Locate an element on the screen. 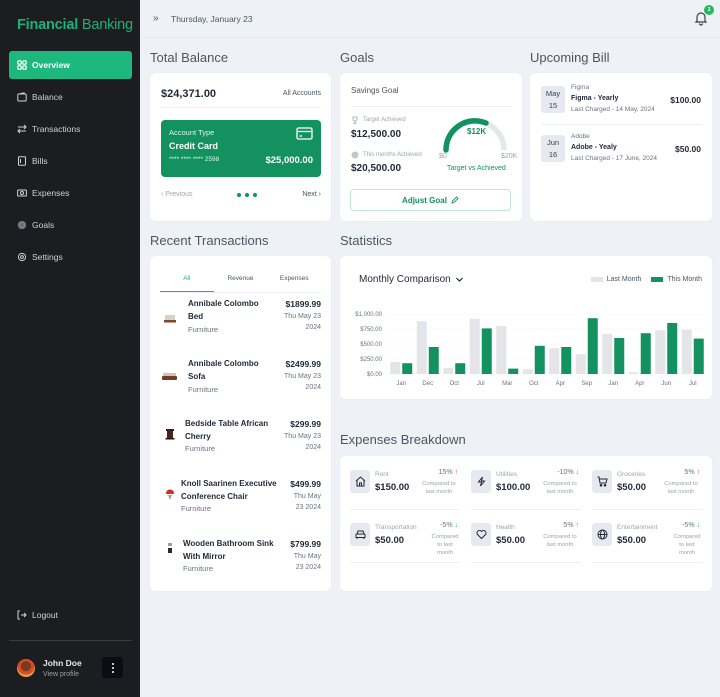 The image size is (720, 697). monthly-comparison-dropdown: Monthly Comparison is located at coordinates (411, 279).